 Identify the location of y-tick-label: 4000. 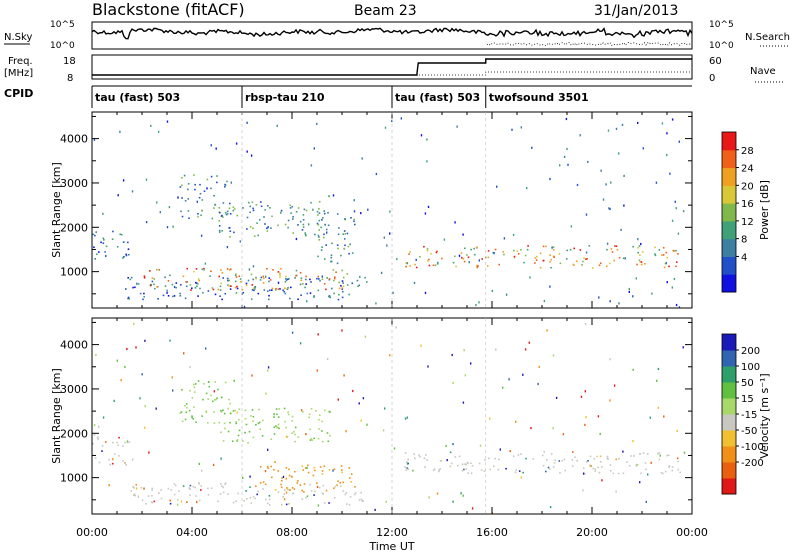
(74, 345).